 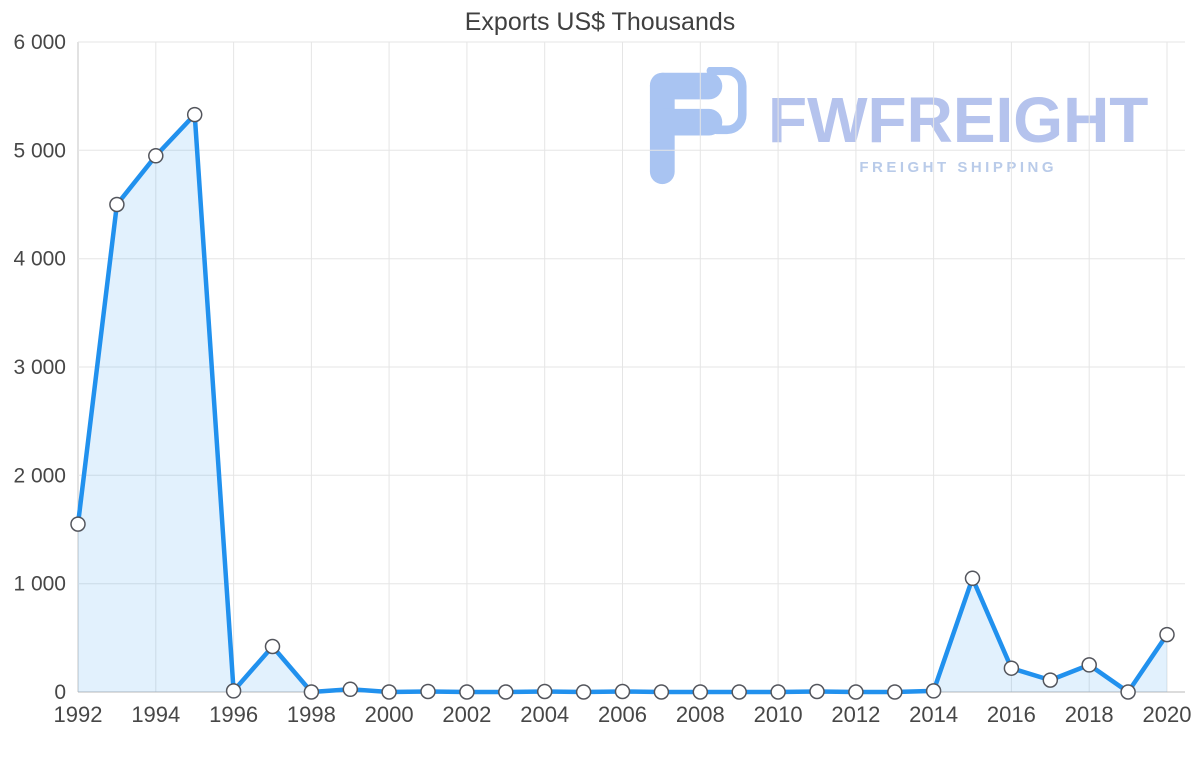 What do you see at coordinates (855, 714) in the screenshot?
I see `x-axis-label: 2012` at bounding box center [855, 714].